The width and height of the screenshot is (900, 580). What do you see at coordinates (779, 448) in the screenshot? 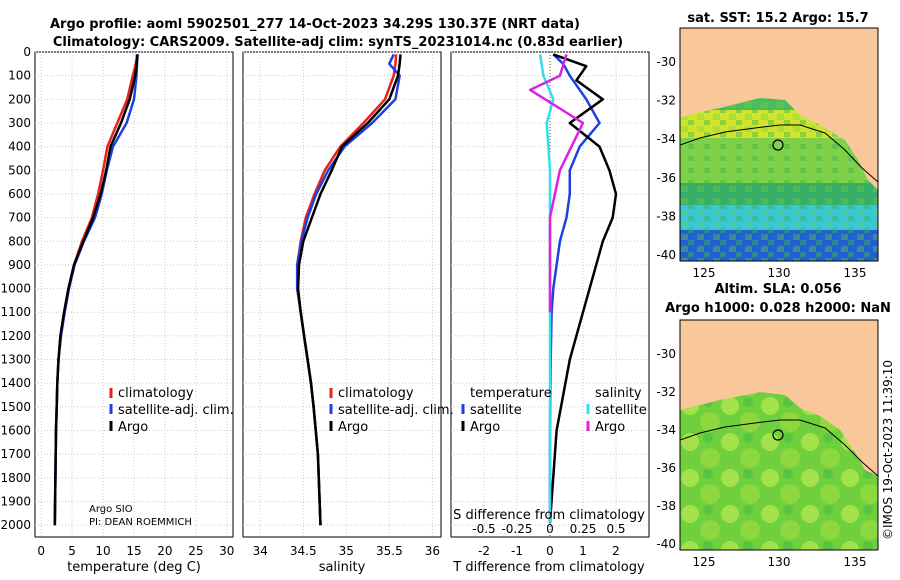
I see `sla-depth-contour` at bounding box center [779, 448].